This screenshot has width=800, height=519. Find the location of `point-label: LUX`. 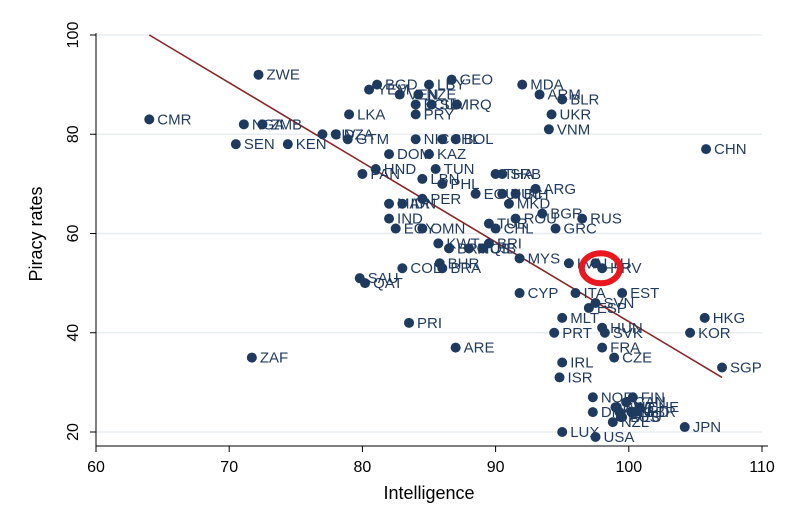

point-label: LUX is located at coordinates (584, 432).